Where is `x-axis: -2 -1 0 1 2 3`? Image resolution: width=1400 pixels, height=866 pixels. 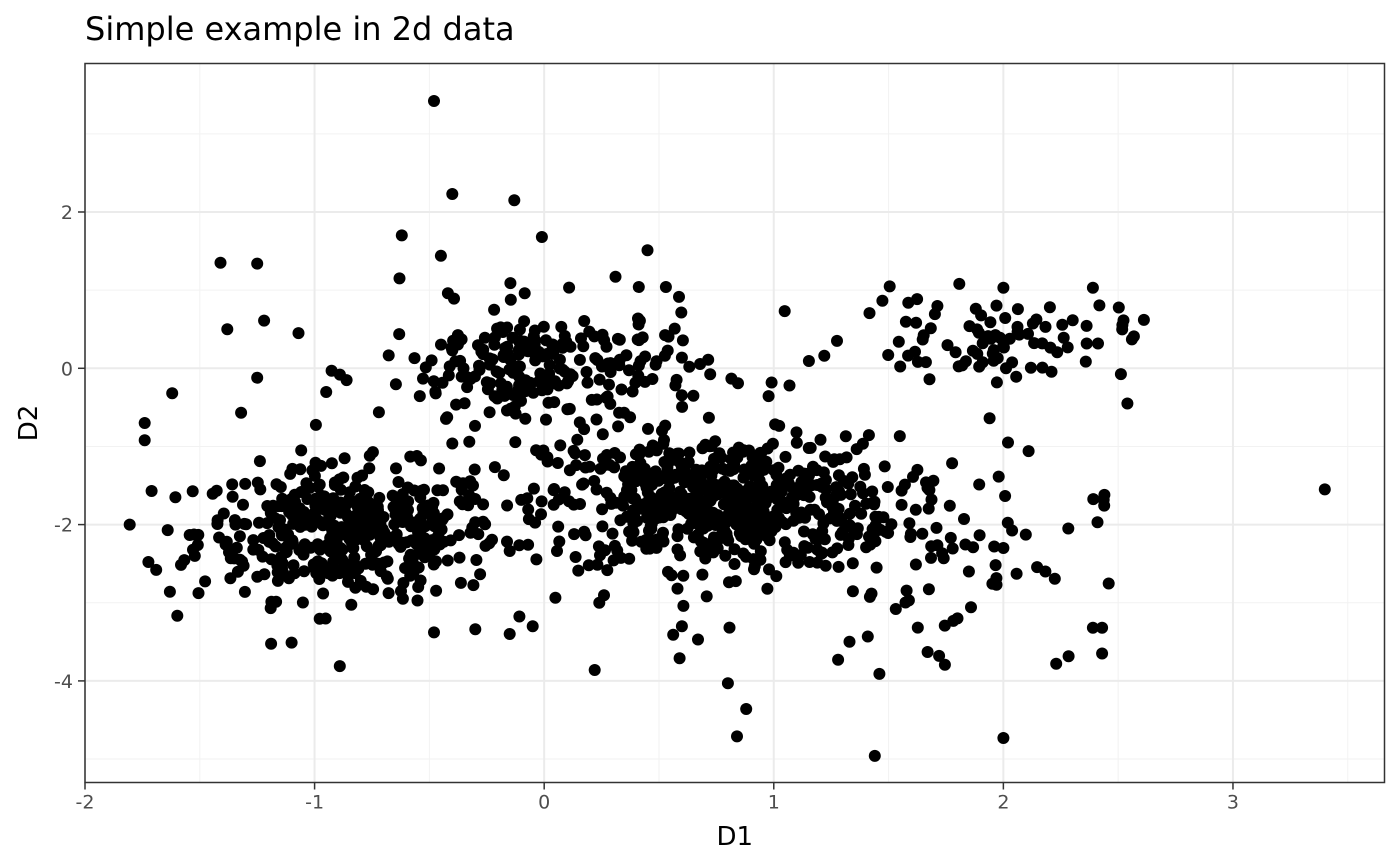
x-axis: -2 -1 0 1 2 3 is located at coordinates (657, 798).